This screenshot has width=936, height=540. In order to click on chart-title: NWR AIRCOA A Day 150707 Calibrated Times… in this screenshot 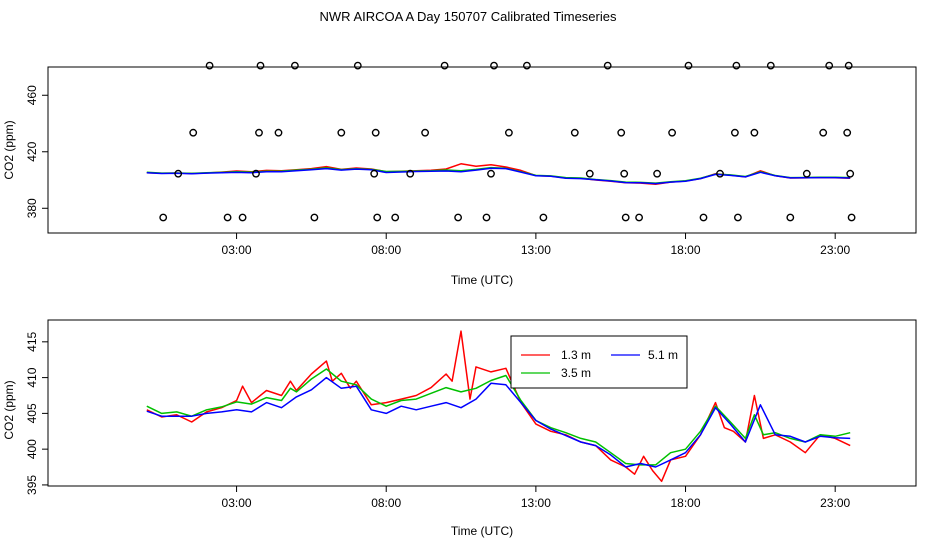, I will do `click(468, 16)`.